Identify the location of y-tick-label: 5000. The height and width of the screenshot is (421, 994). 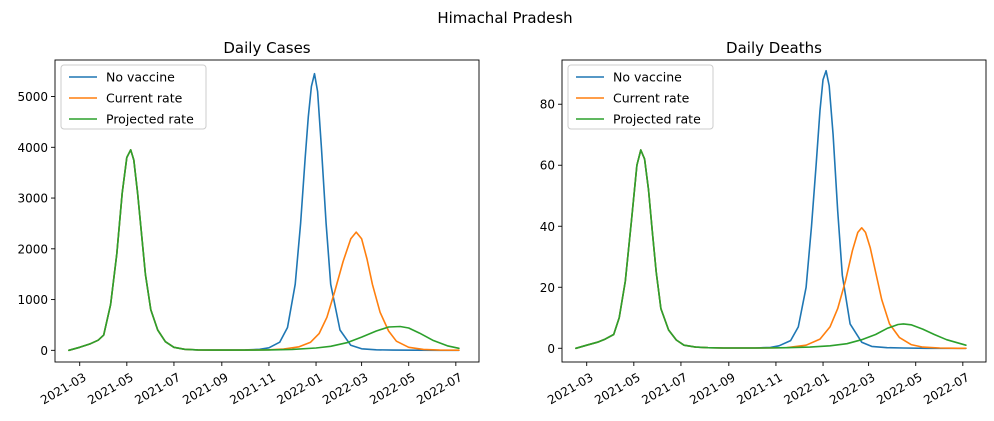
(32, 97).